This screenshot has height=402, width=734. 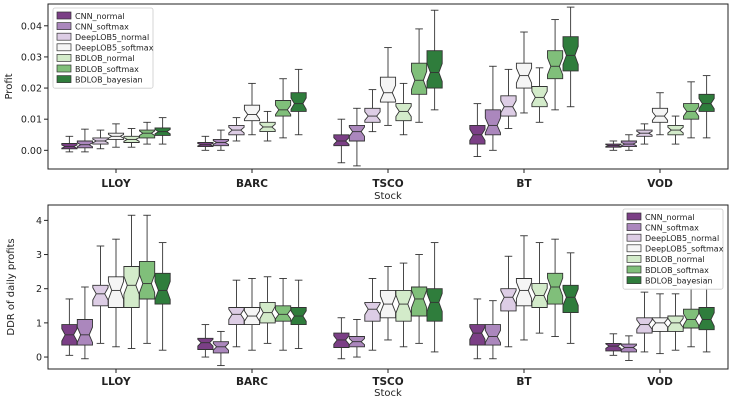 I want to click on legend-swatch-bdlob-bayesian, so click(x=64, y=79).